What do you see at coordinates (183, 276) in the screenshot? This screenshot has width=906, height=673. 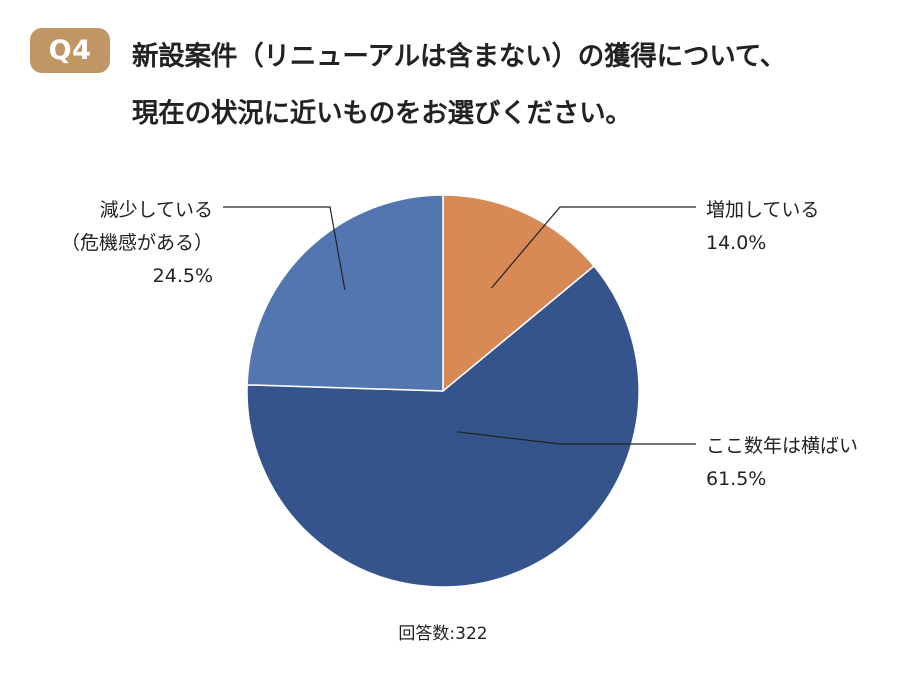 I see `slice-value-3: 24.5%` at bounding box center [183, 276].